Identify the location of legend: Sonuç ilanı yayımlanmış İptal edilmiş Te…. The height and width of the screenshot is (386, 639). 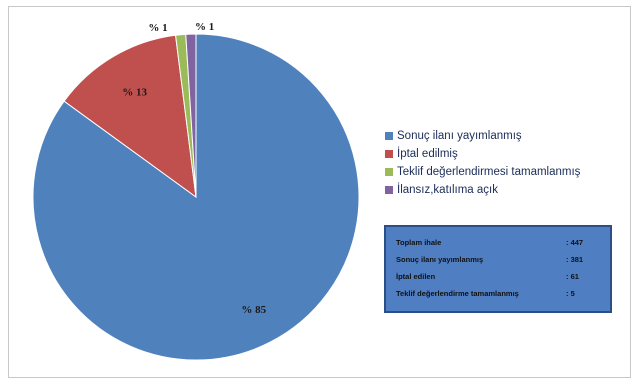
(482, 163).